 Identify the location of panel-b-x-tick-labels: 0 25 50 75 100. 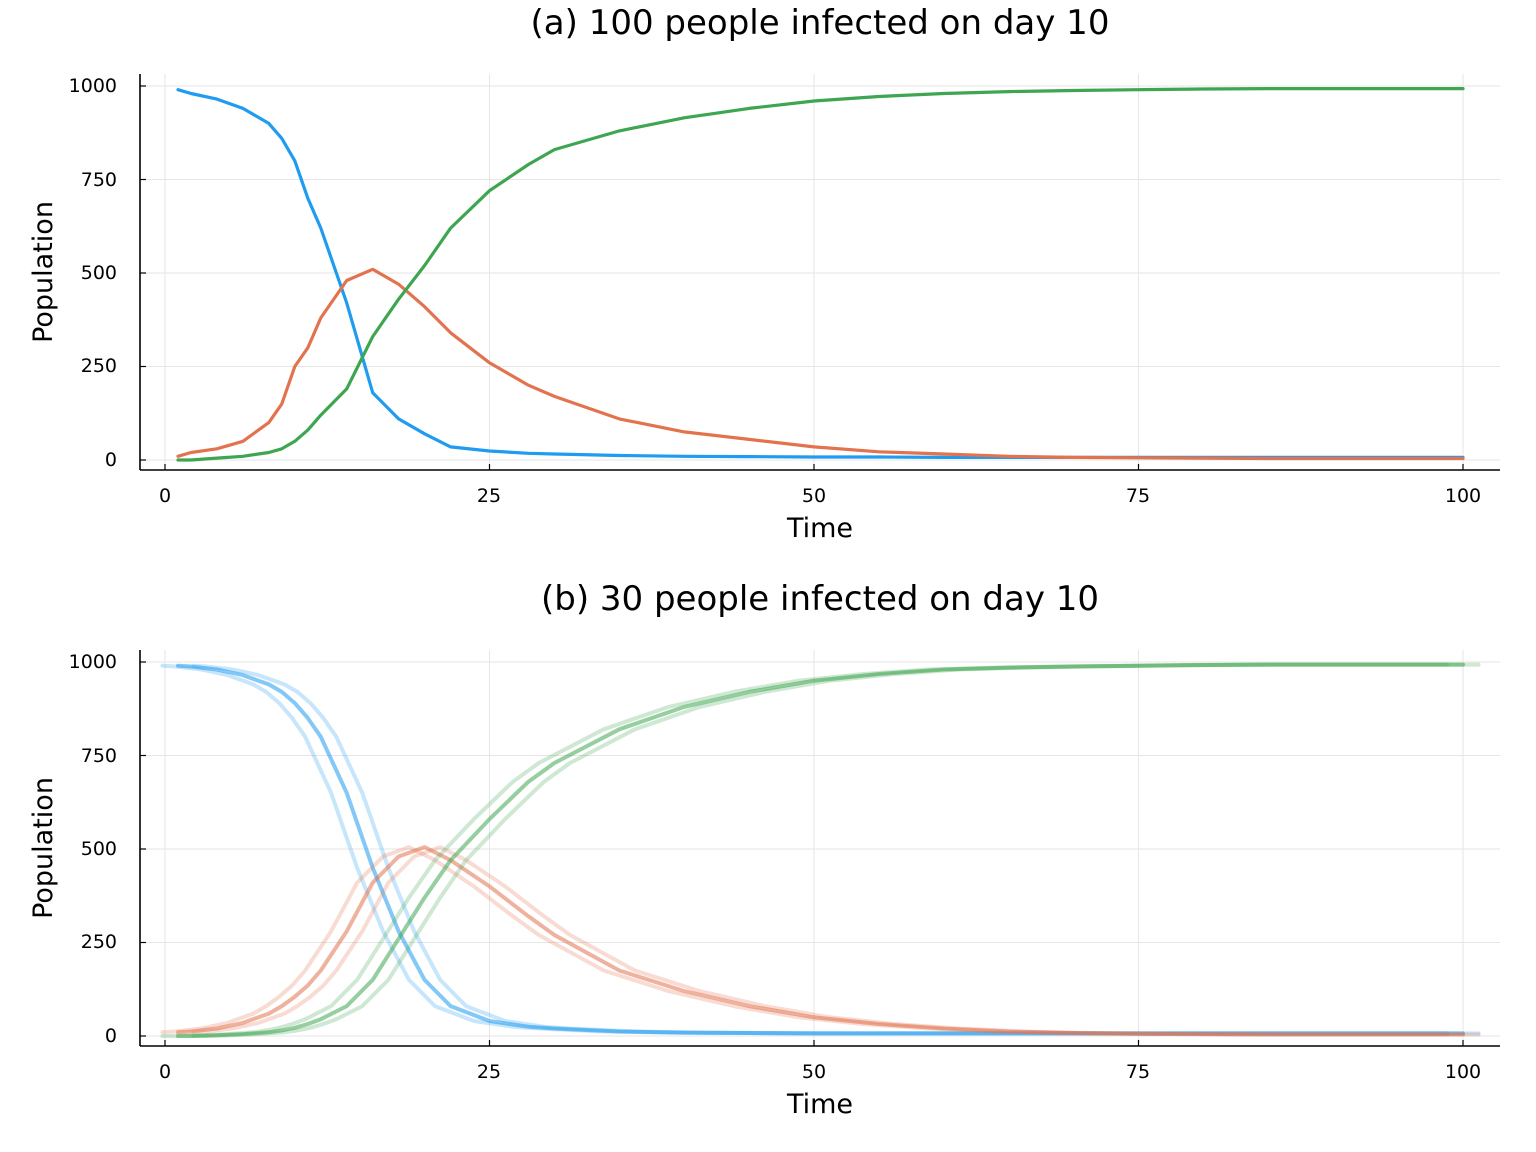
(820, 1072).